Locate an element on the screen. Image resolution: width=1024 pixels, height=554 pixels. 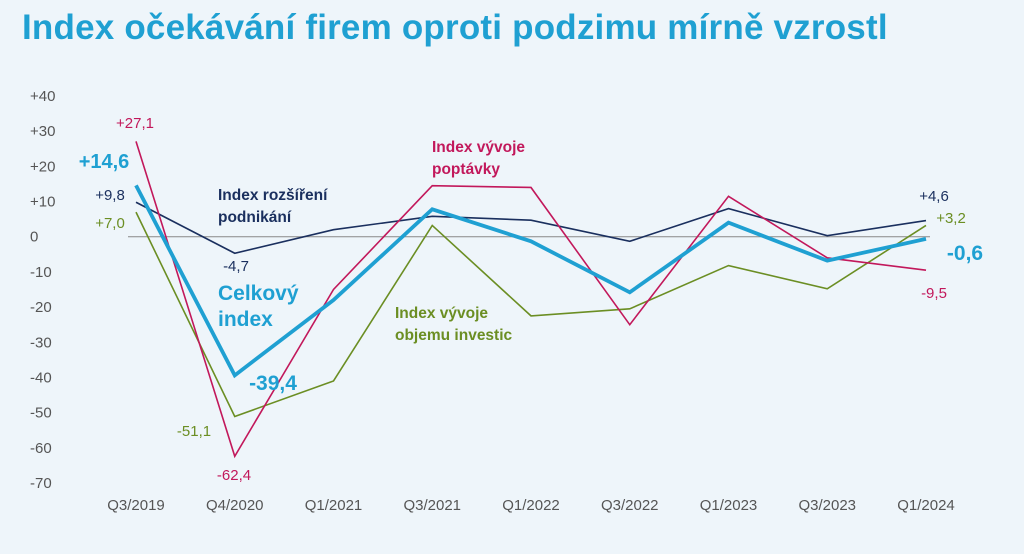
data-label: +27,1 is located at coordinates (135, 123).